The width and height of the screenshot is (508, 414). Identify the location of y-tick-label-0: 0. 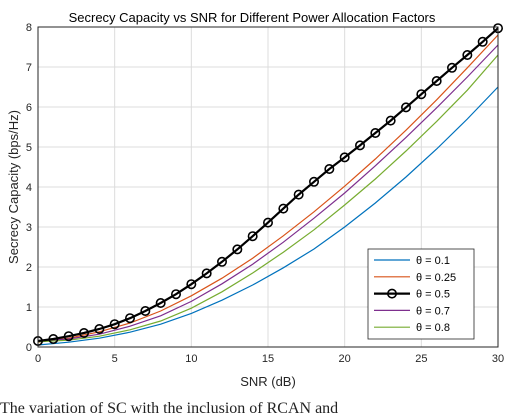
(29, 348).